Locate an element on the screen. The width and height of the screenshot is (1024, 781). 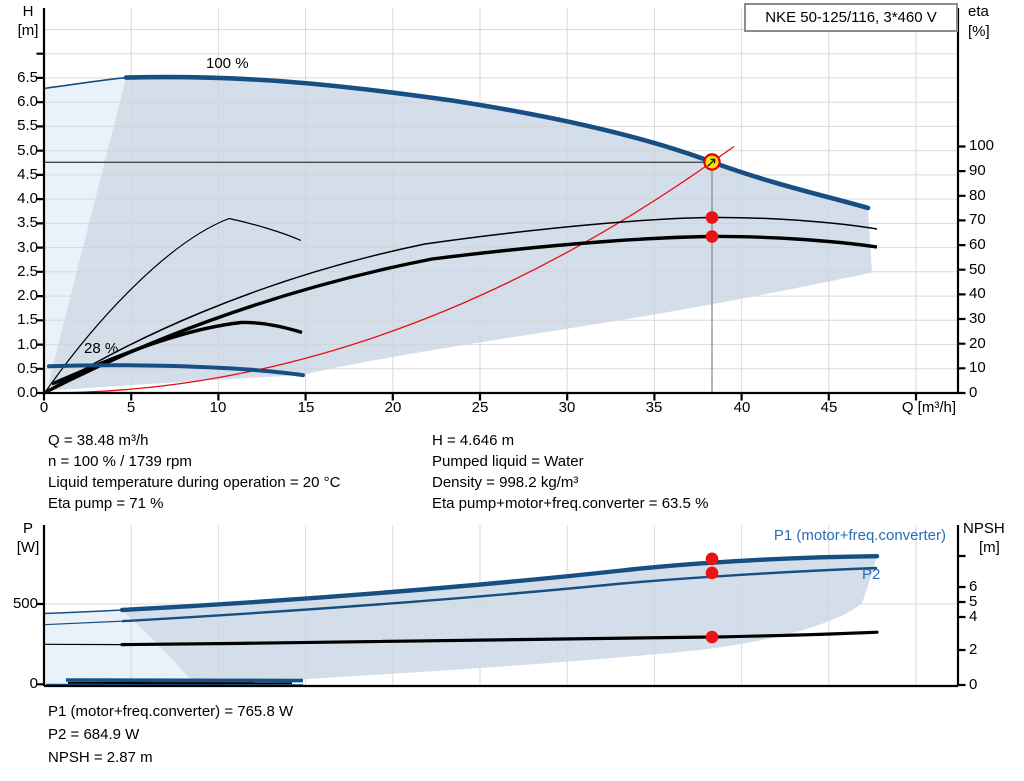
eta-tick-label: 80 is located at coordinates (977, 195).